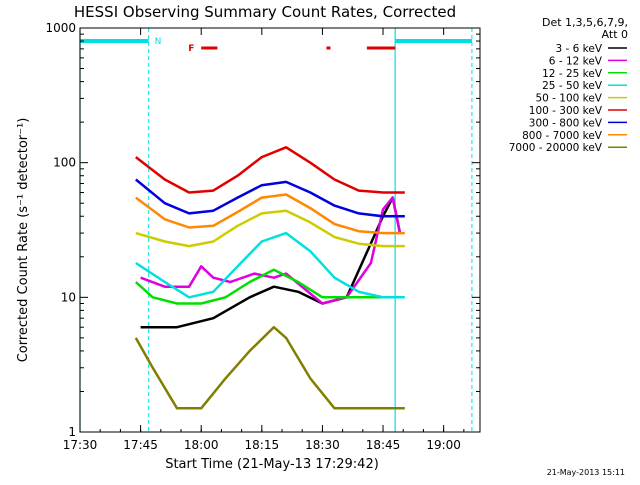 The width and height of the screenshot is (640, 485). Describe the element at coordinates (585, 22) in the screenshot. I see `legend-header-line-1: Det 1,3,5,6,7,9,` at that location.